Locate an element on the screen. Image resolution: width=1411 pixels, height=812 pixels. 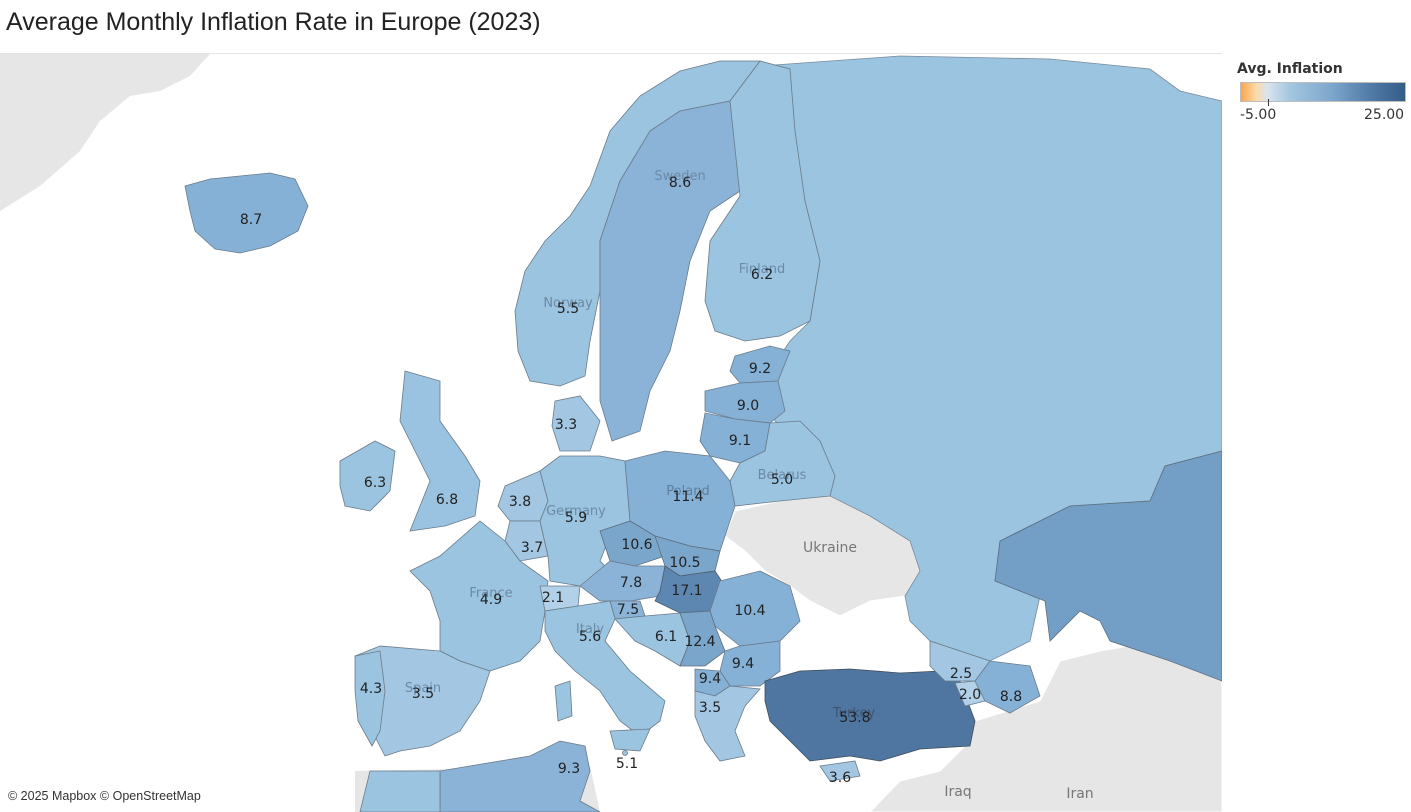
country-serbia is located at coordinates (702, 638).